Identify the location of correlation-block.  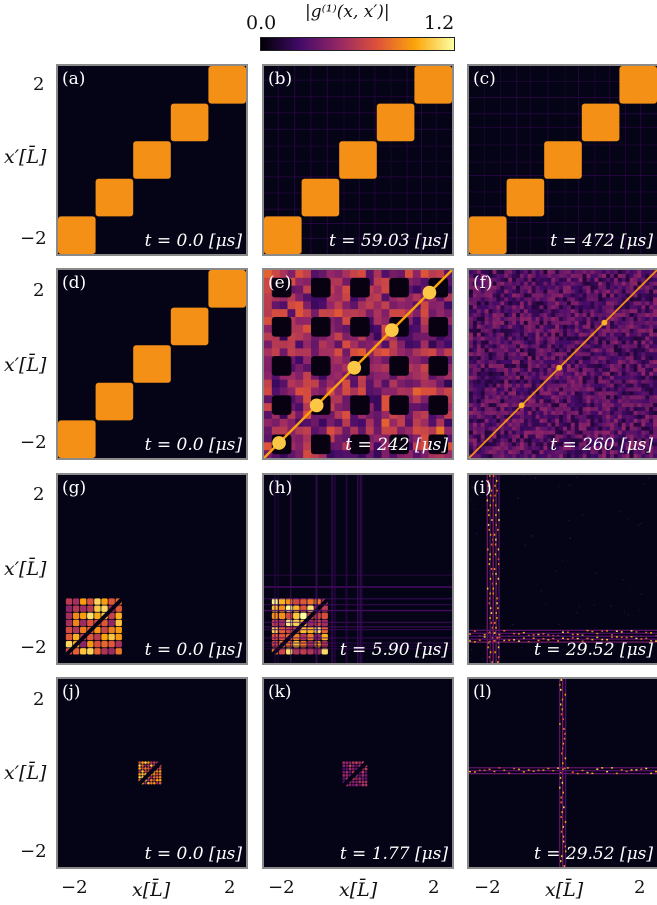
(114, 401).